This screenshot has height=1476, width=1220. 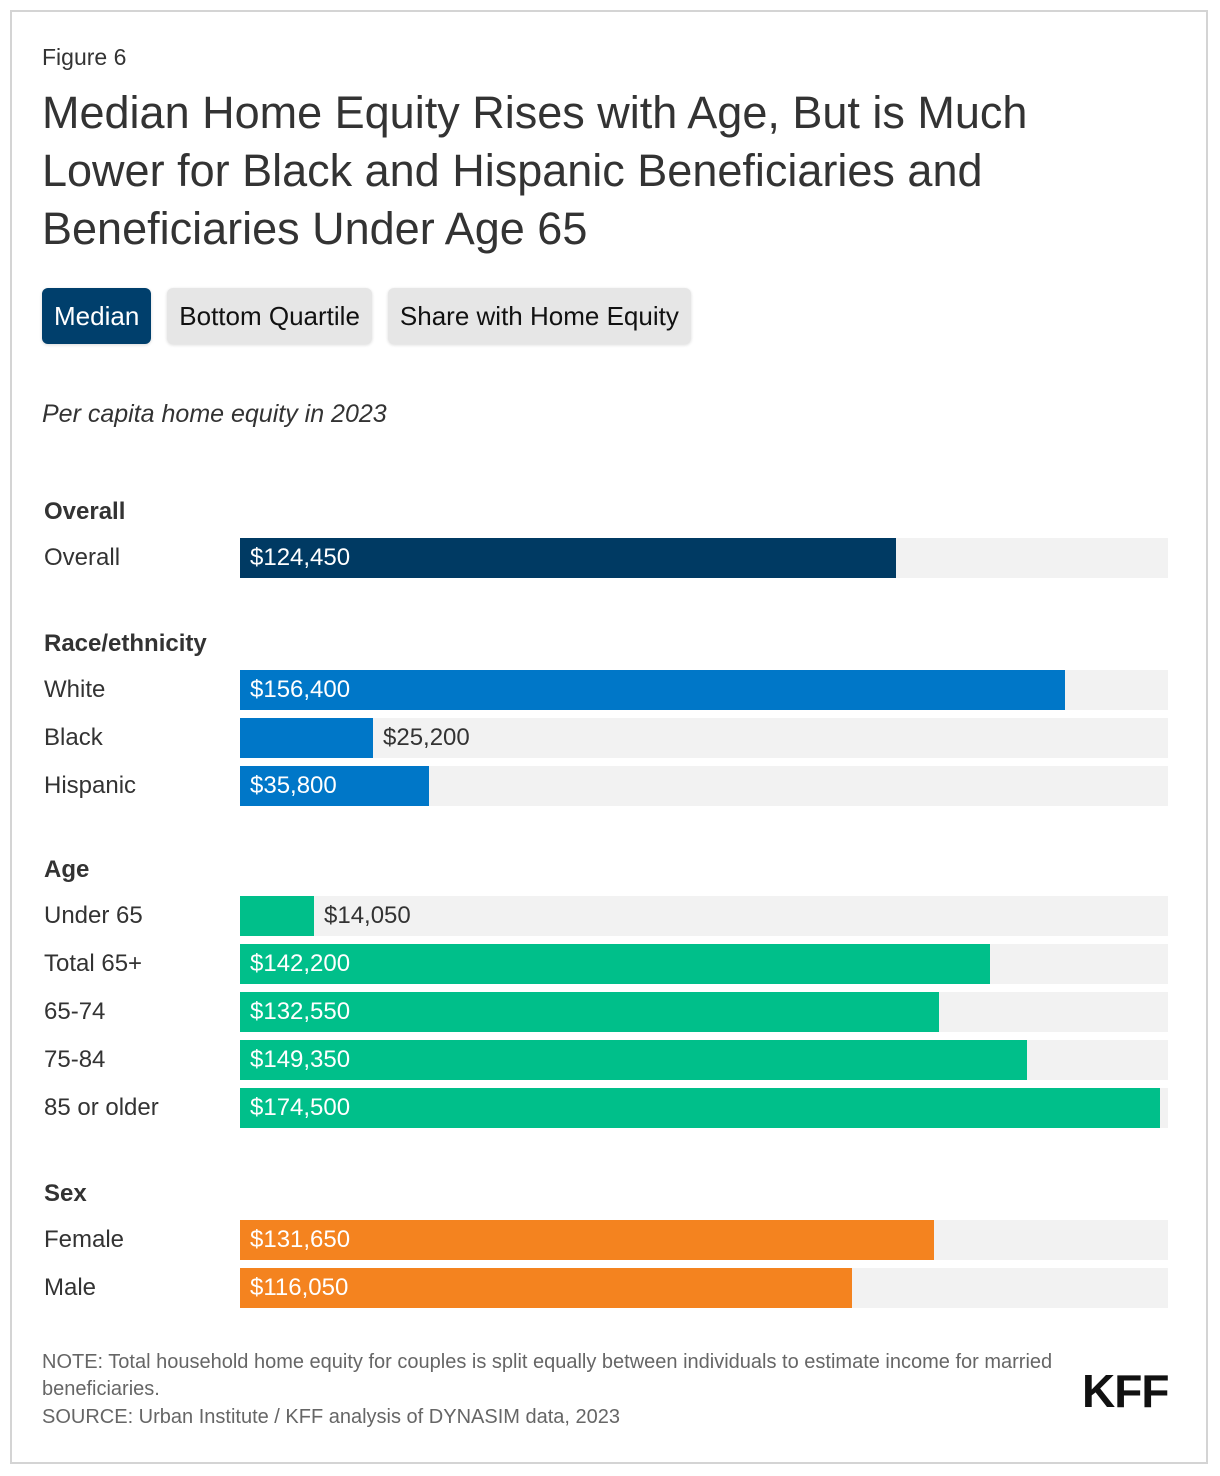 I want to click on bar-track: $35,800, so click(x=704, y=786).